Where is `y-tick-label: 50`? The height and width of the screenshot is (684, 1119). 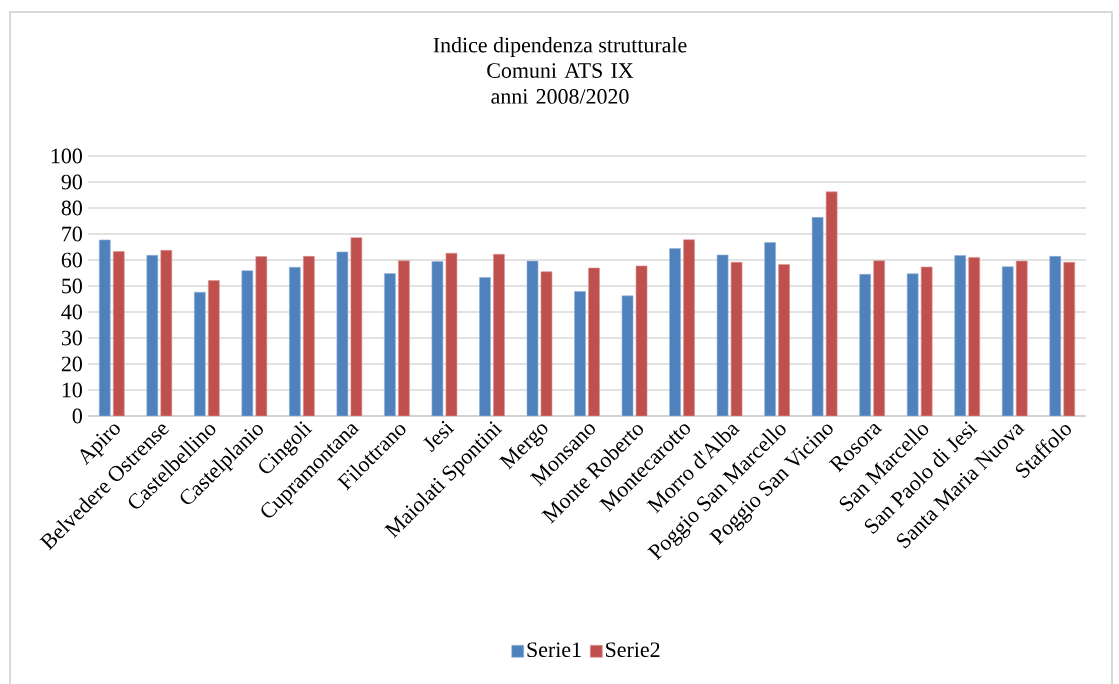 y-tick-label: 50 is located at coordinates (72, 286).